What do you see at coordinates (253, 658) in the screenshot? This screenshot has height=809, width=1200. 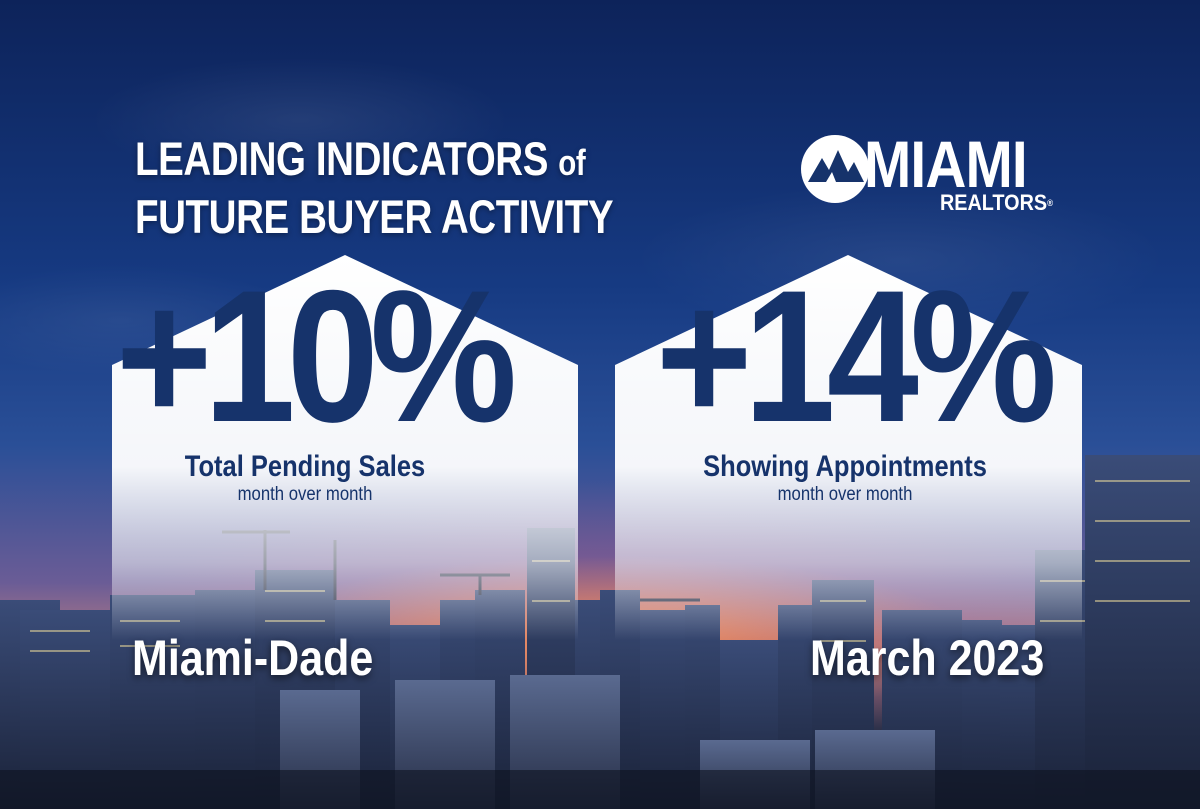 I see `location-label: Miami-Dade` at bounding box center [253, 658].